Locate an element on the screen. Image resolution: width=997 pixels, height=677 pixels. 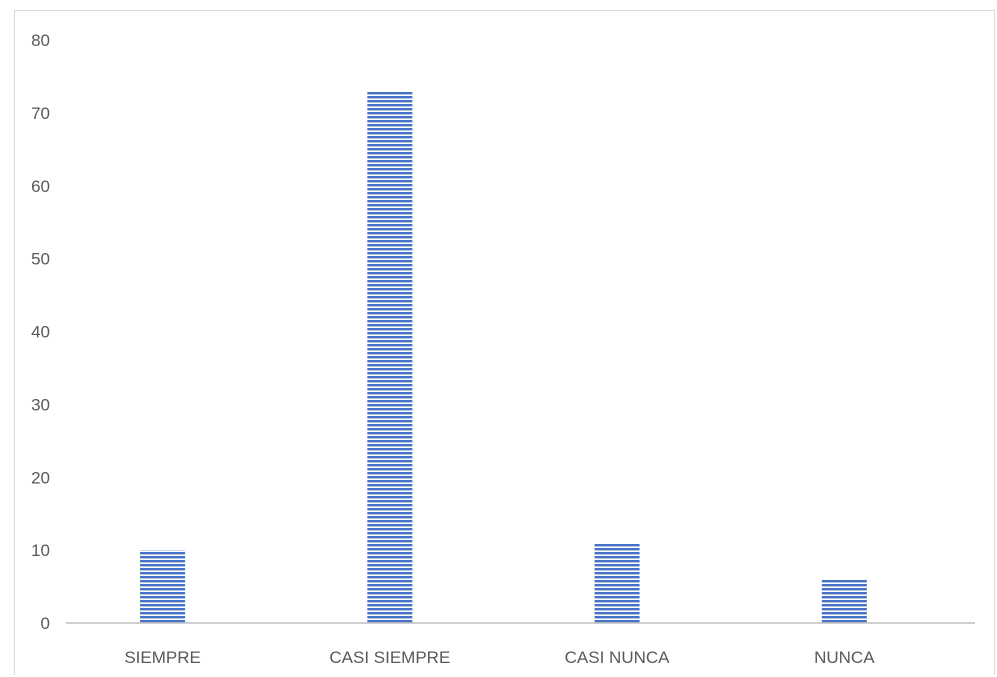
y-tick-label: 40 is located at coordinates (40, 332).